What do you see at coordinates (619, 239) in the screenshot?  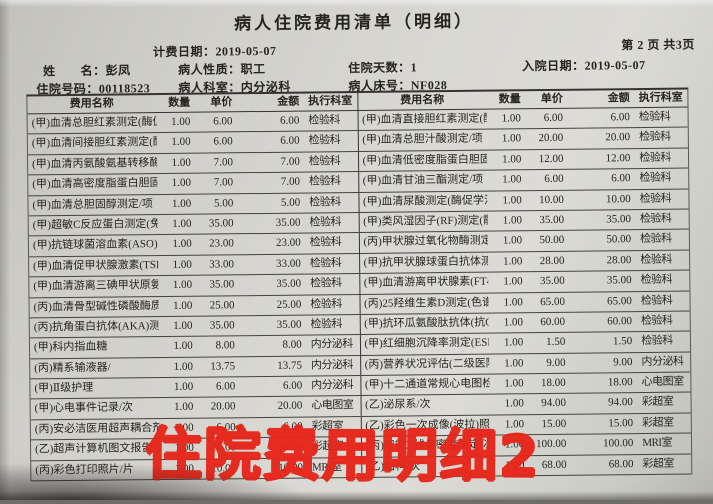 I see `amount-cell: 50.00` at bounding box center [619, 239].